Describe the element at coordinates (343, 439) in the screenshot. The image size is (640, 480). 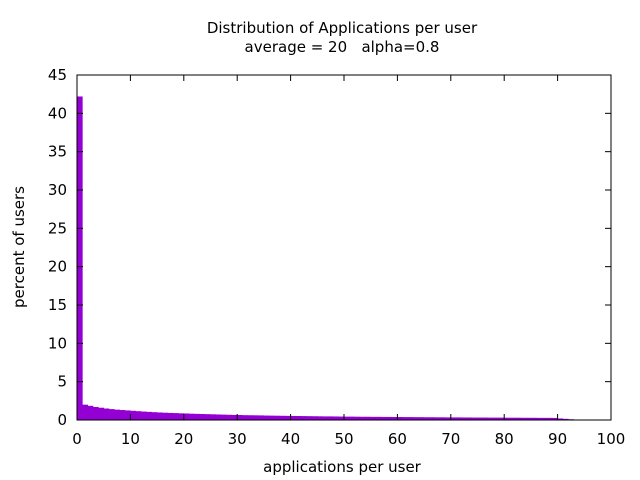
I see `x-tick-label: 50` at that location.